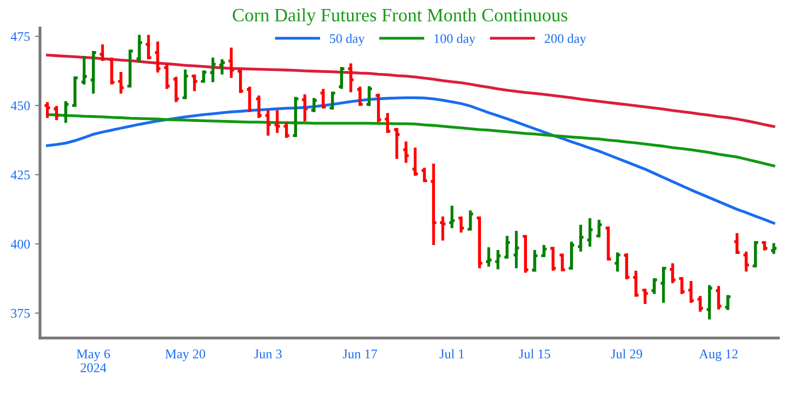  Describe the element at coordinates (20, 244) in the screenshot. I see `y-tick-label: 400` at that location.